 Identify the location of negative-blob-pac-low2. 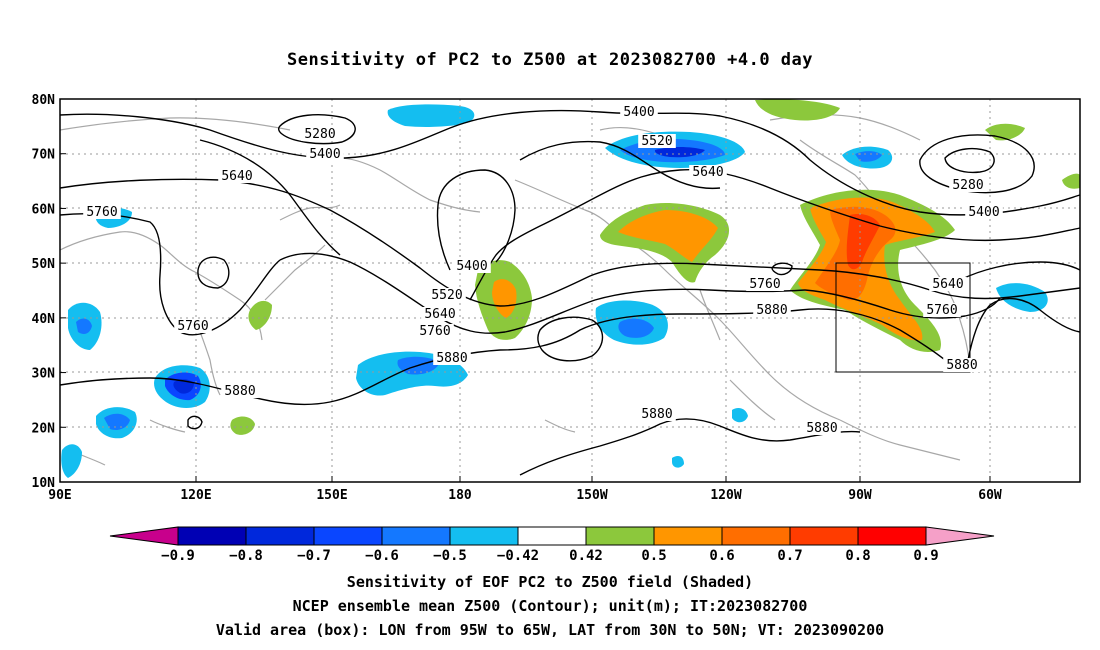
(678, 462).